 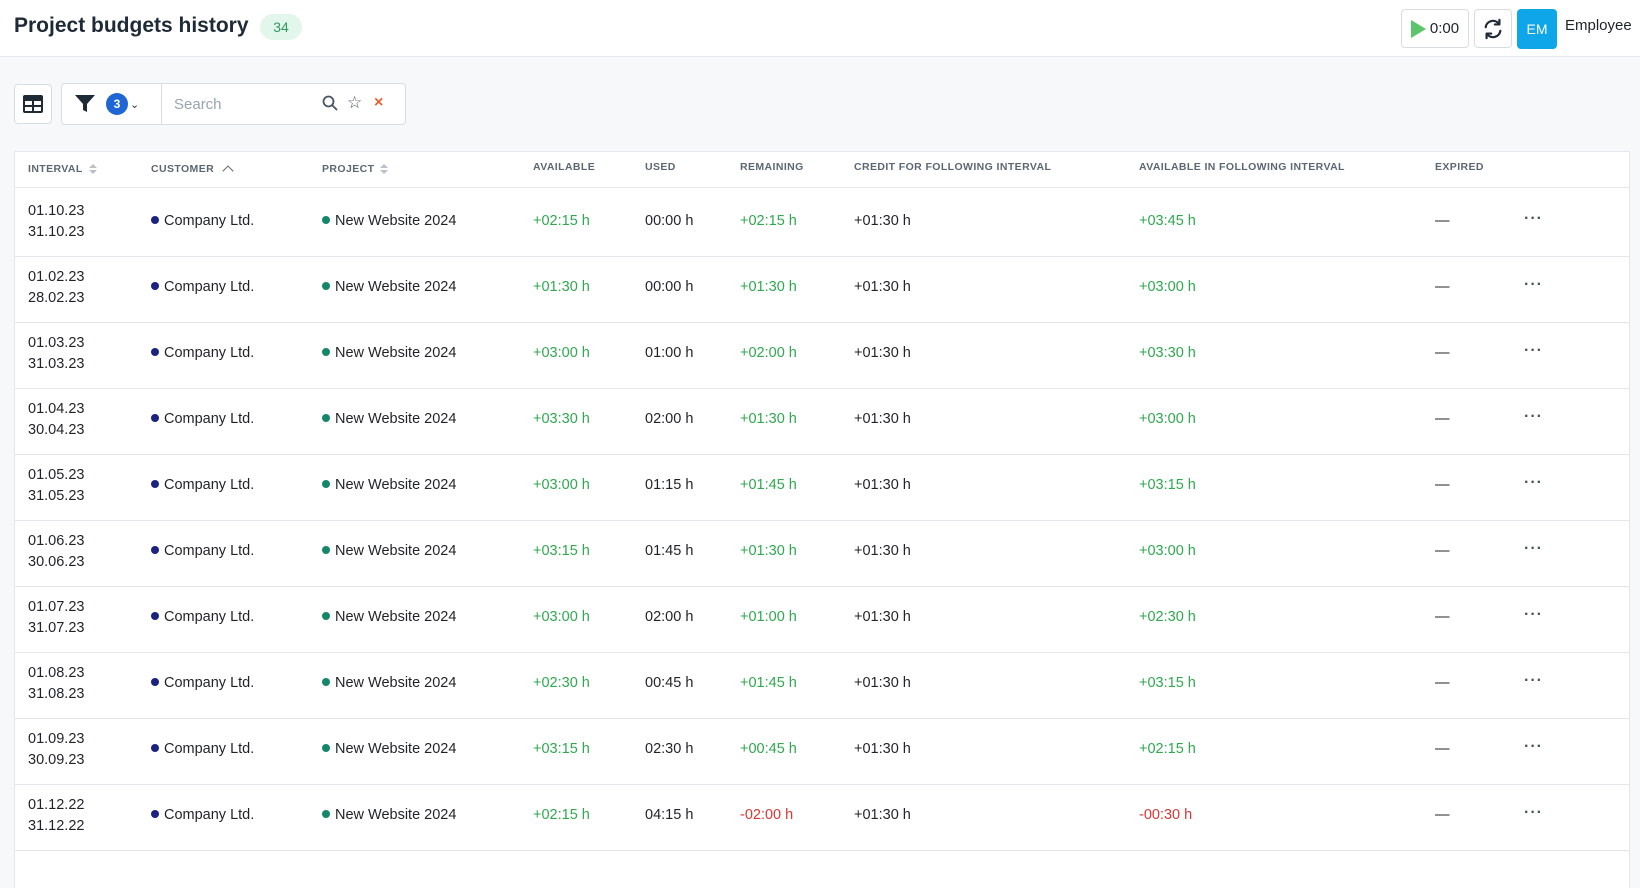 I want to click on interval-start: 01.05.23, so click(x=56, y=475).